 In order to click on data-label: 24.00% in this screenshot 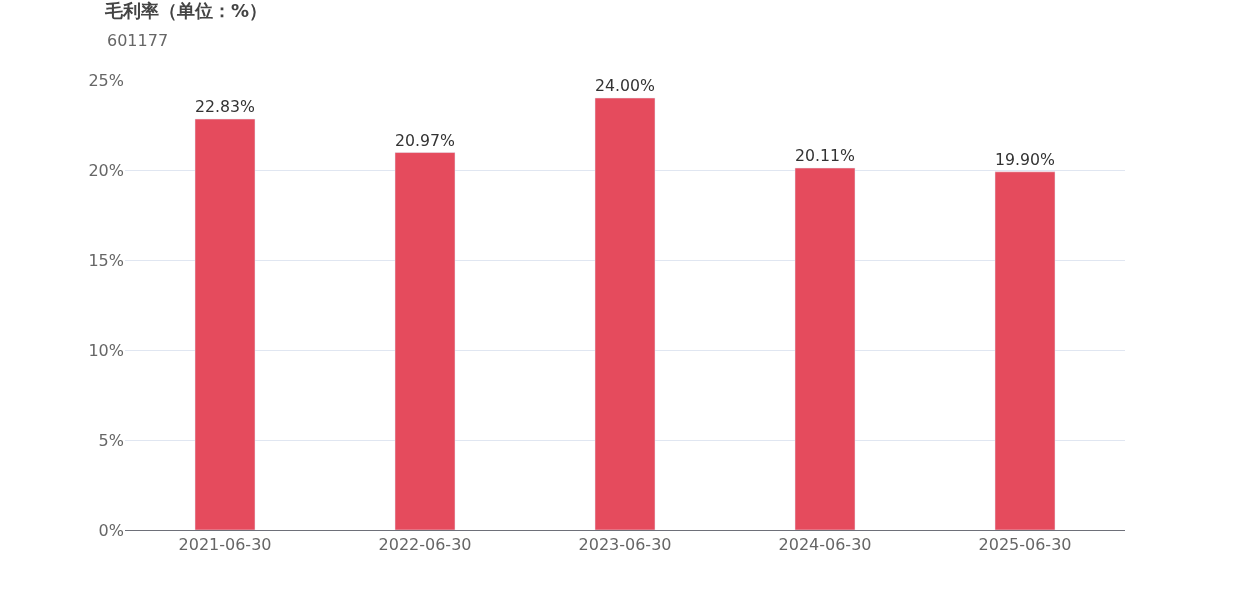, I will do `click(625, 86)`.